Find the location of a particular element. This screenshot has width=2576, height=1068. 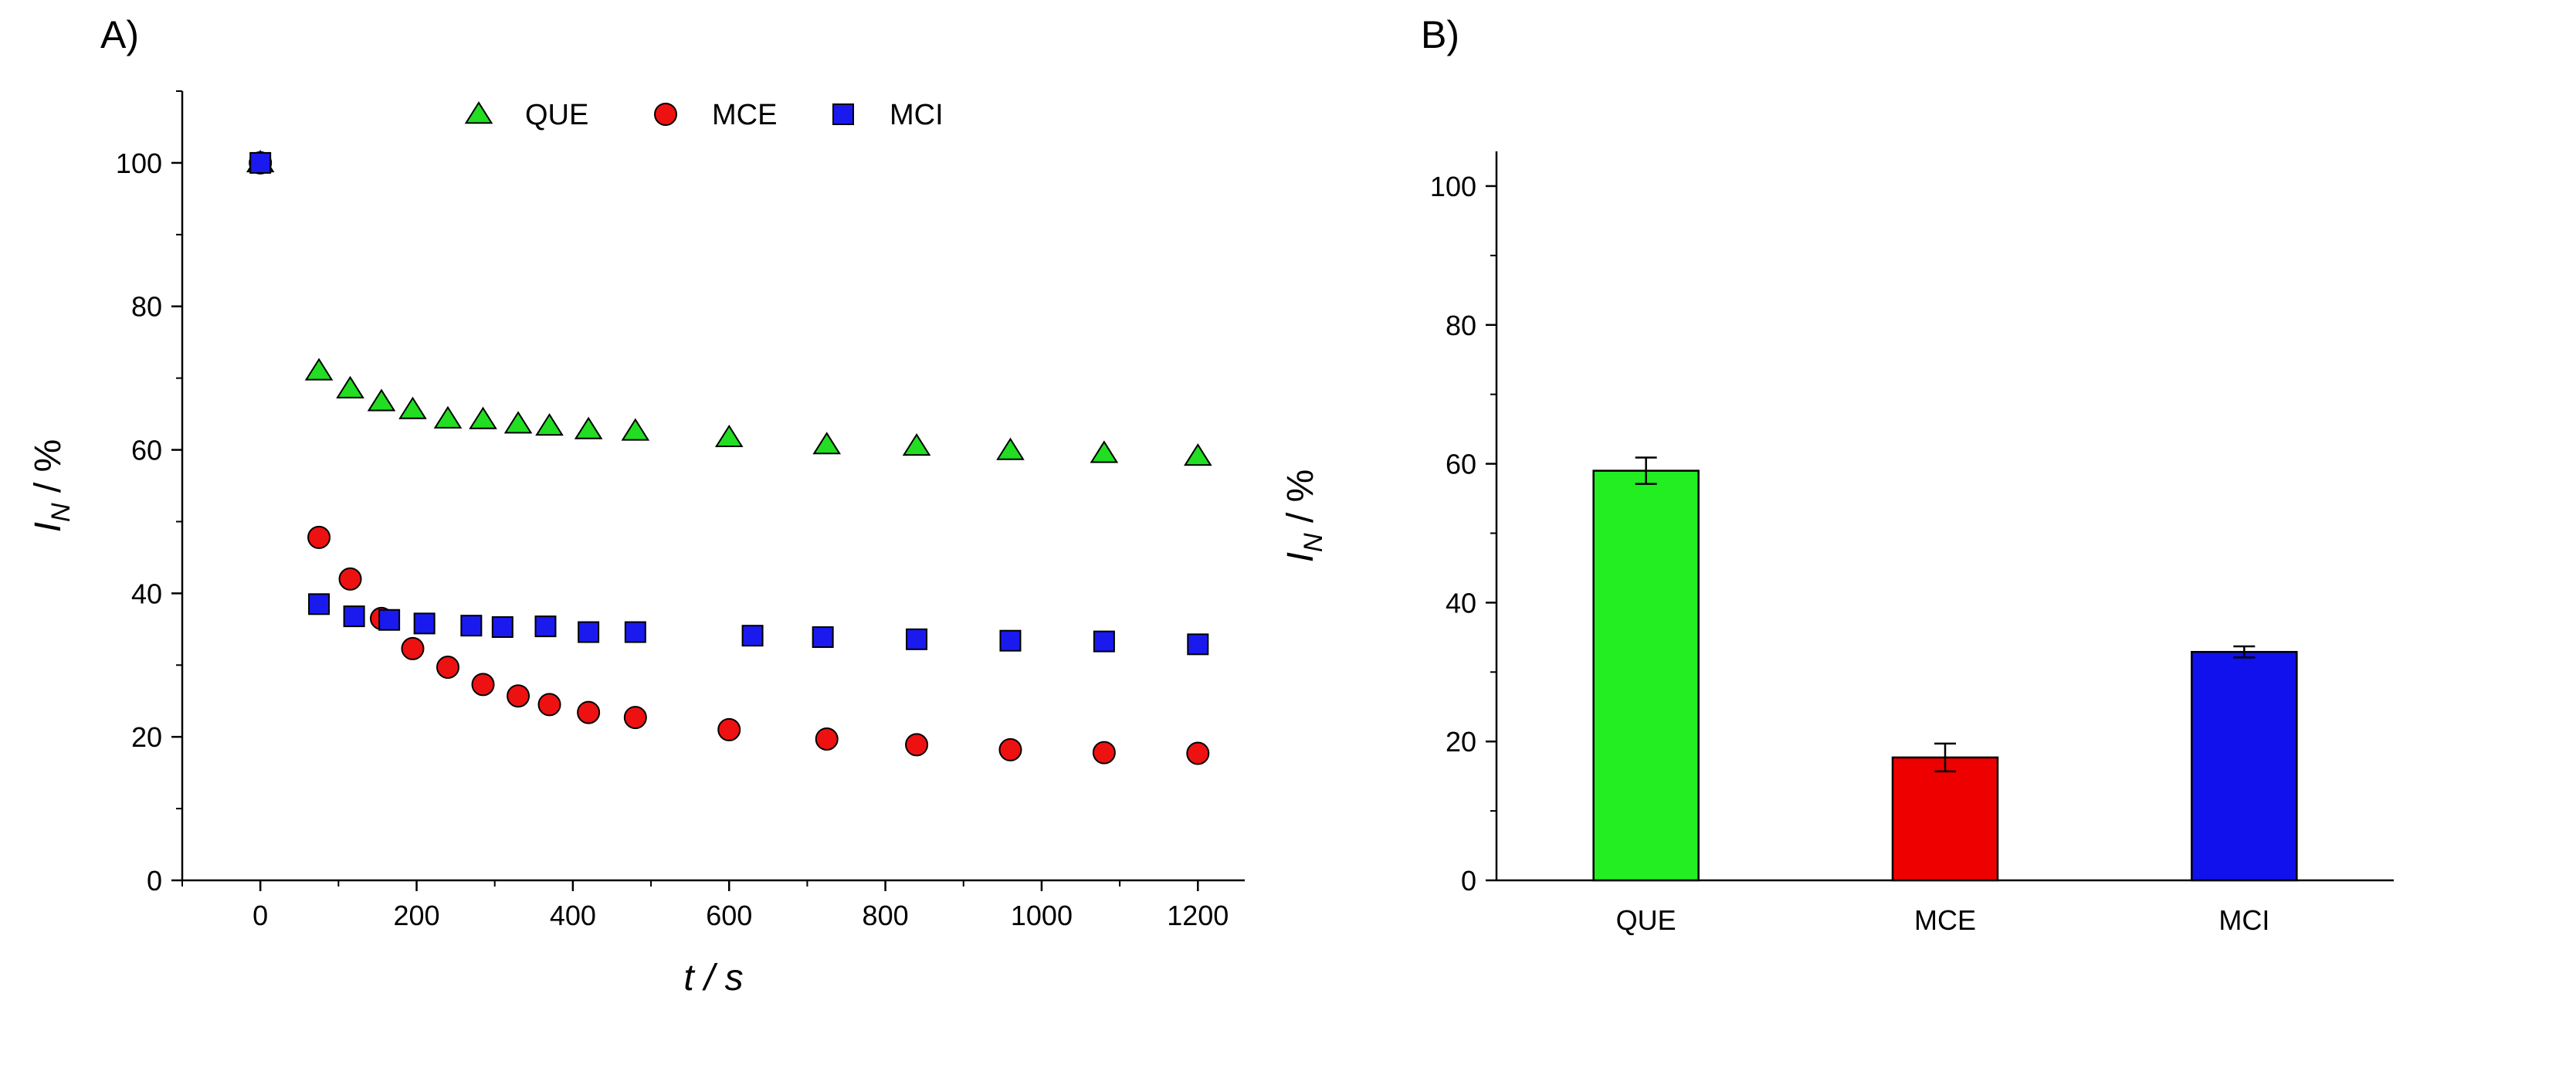

y-tick-label-a: 60 is located at coordinates (146, 451).